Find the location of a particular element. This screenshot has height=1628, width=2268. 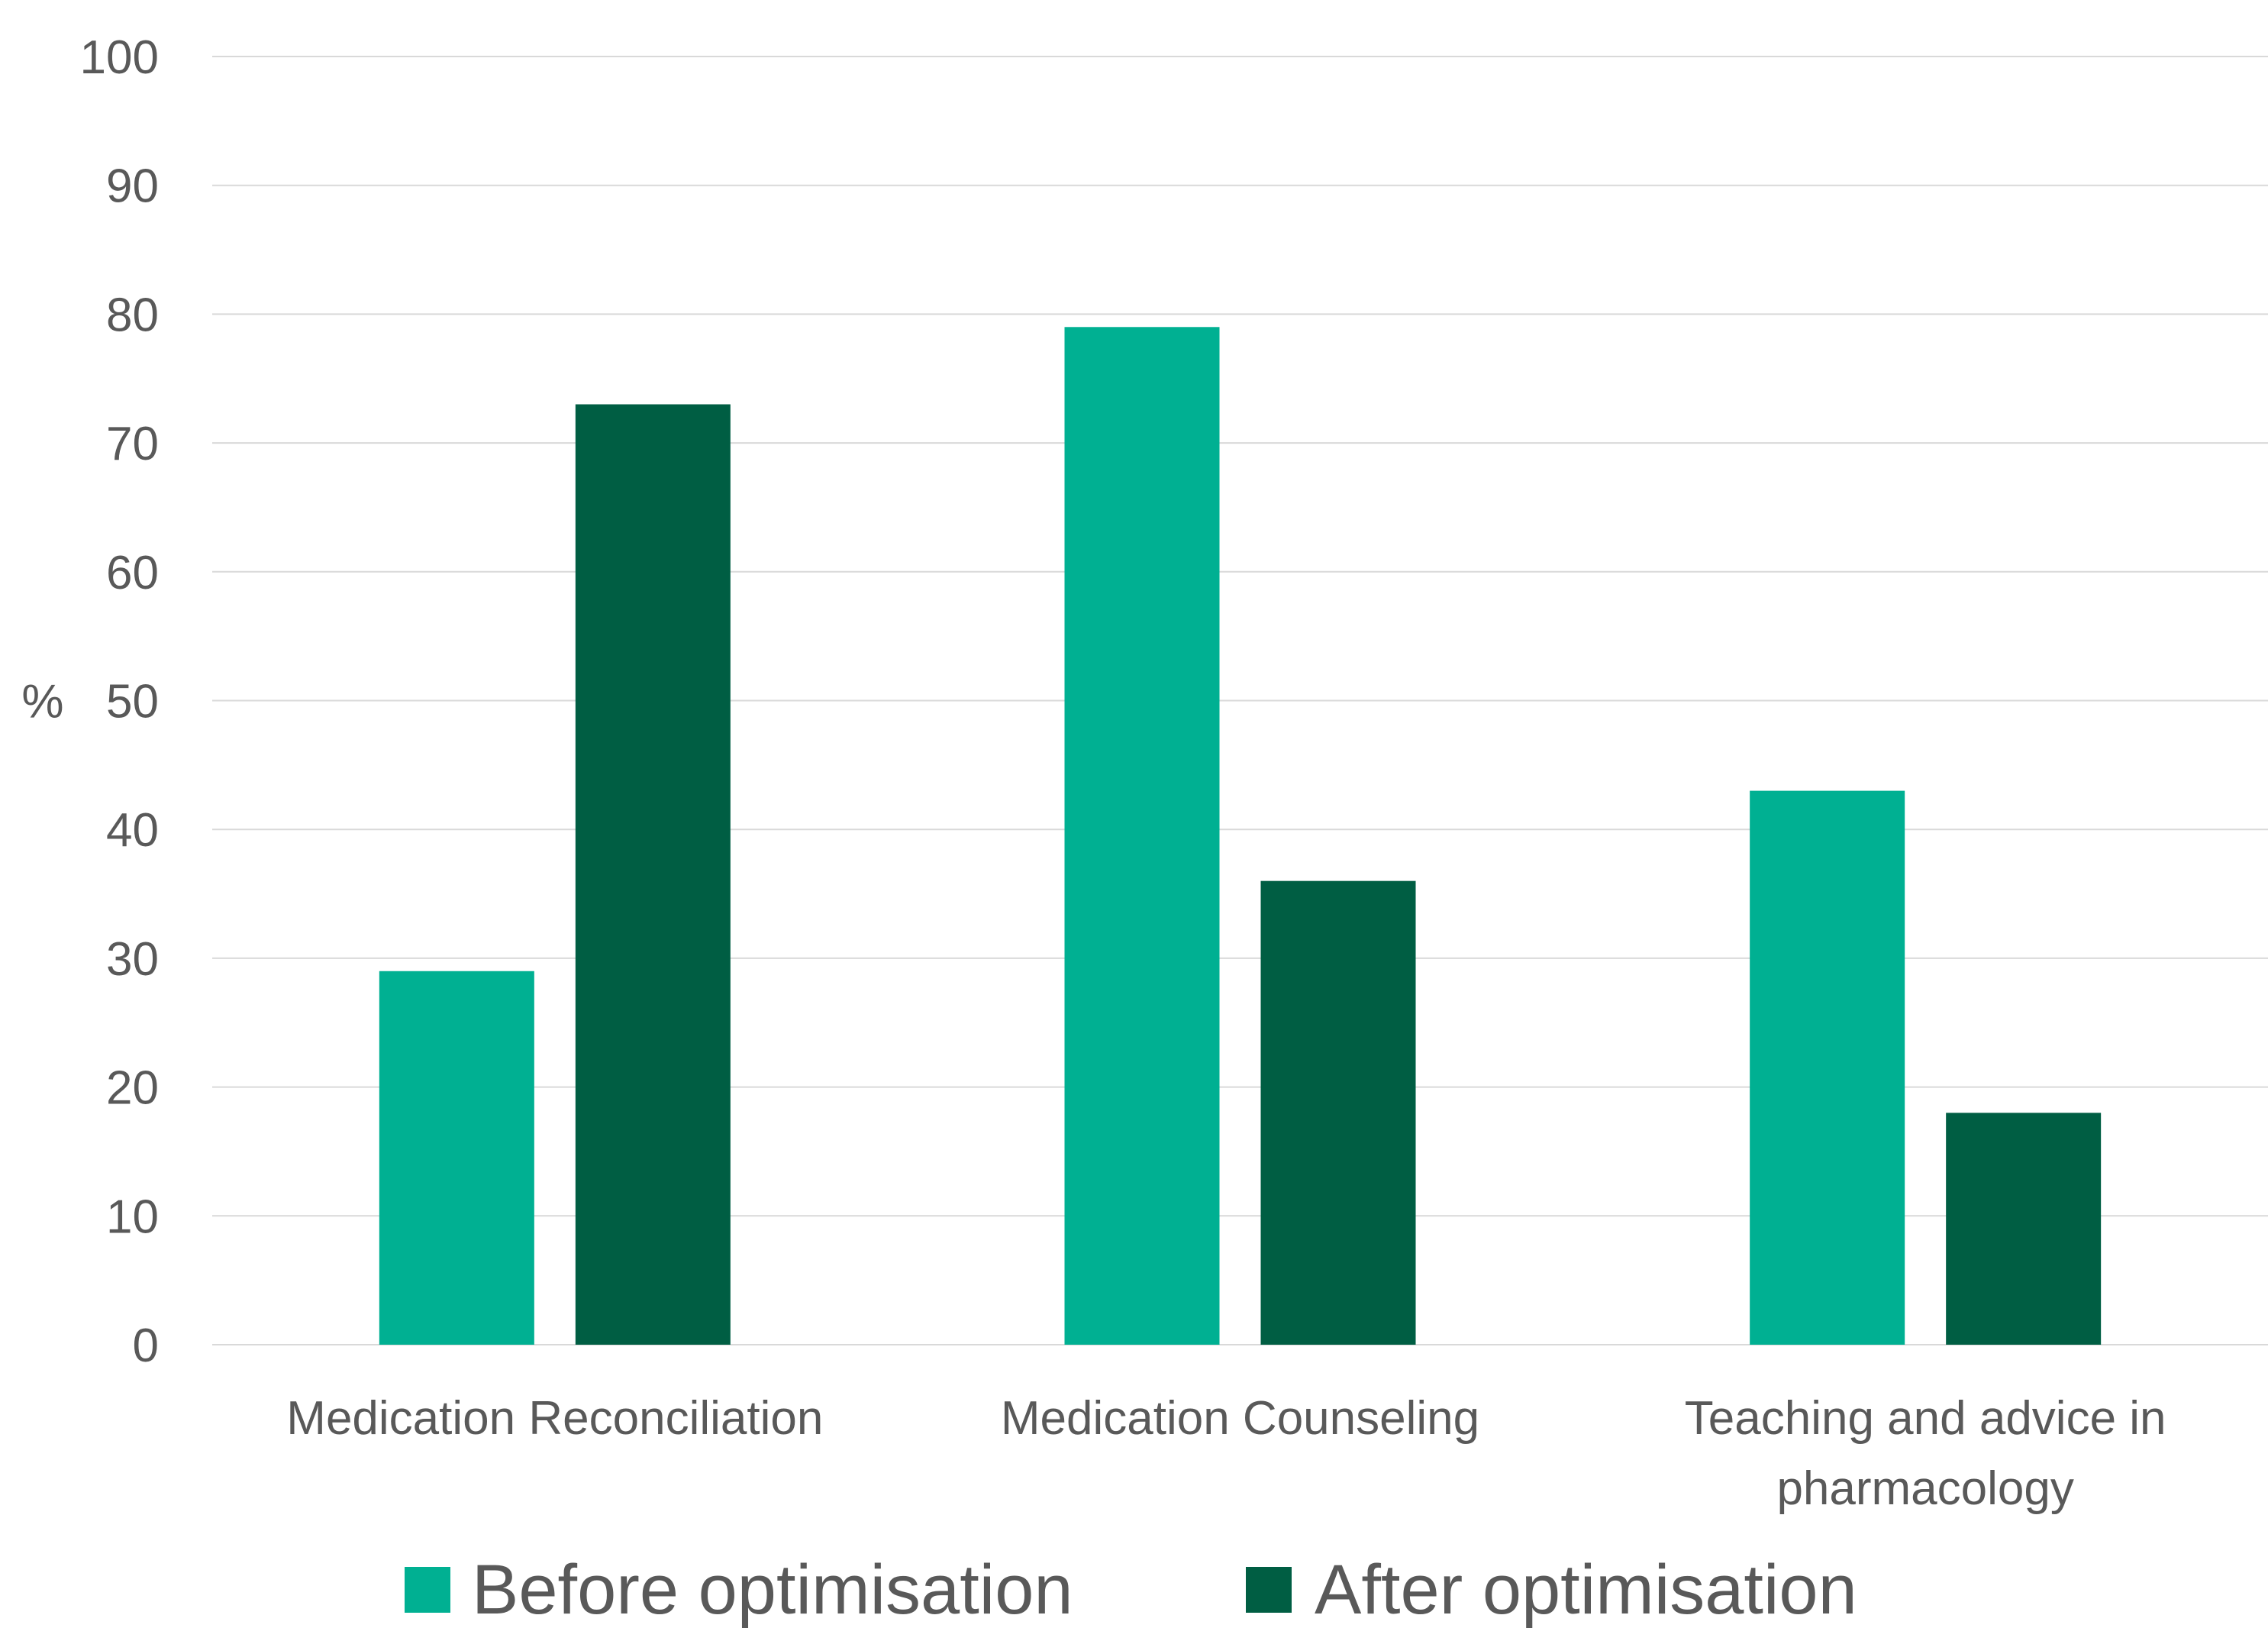

y-tick-label: 10 is located at coordinates (132, 1216).